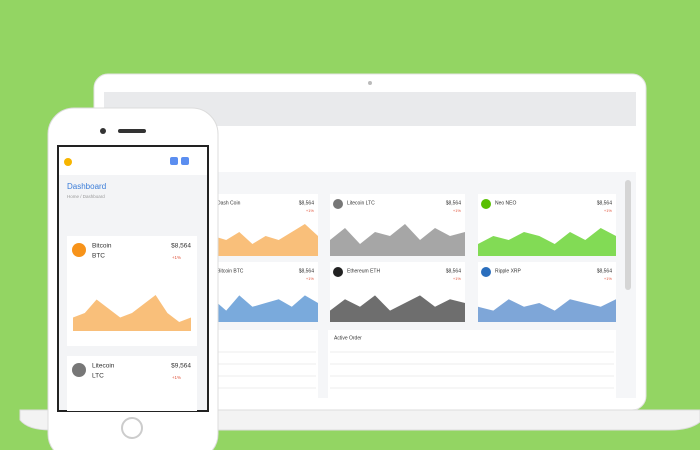 This screenshot has height=450, width=700. What do you see at coordinates (229, 203) in the screenshot?
I see `coin-name: Dash Coin` at bounding box center [229, 203].